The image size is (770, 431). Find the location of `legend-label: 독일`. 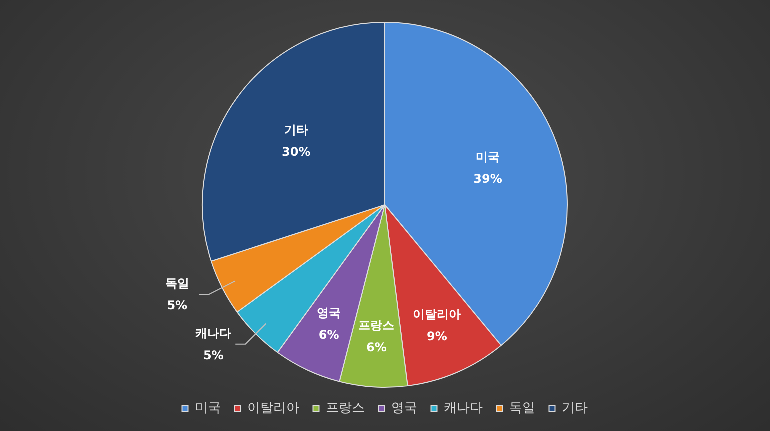

legend-label: 독일 is located at coordinates (522, 408).